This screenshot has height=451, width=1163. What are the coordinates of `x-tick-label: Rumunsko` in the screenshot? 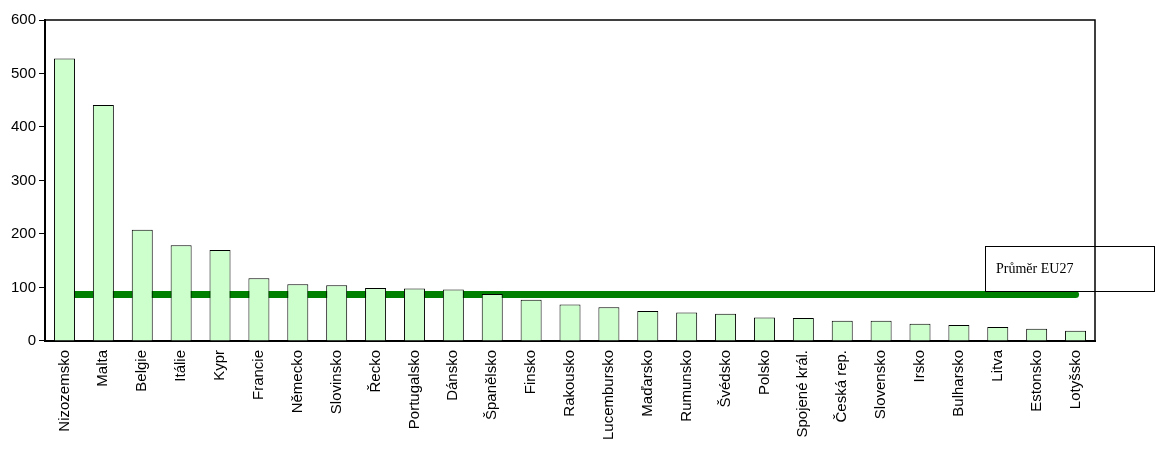 It's located at (685, 385).